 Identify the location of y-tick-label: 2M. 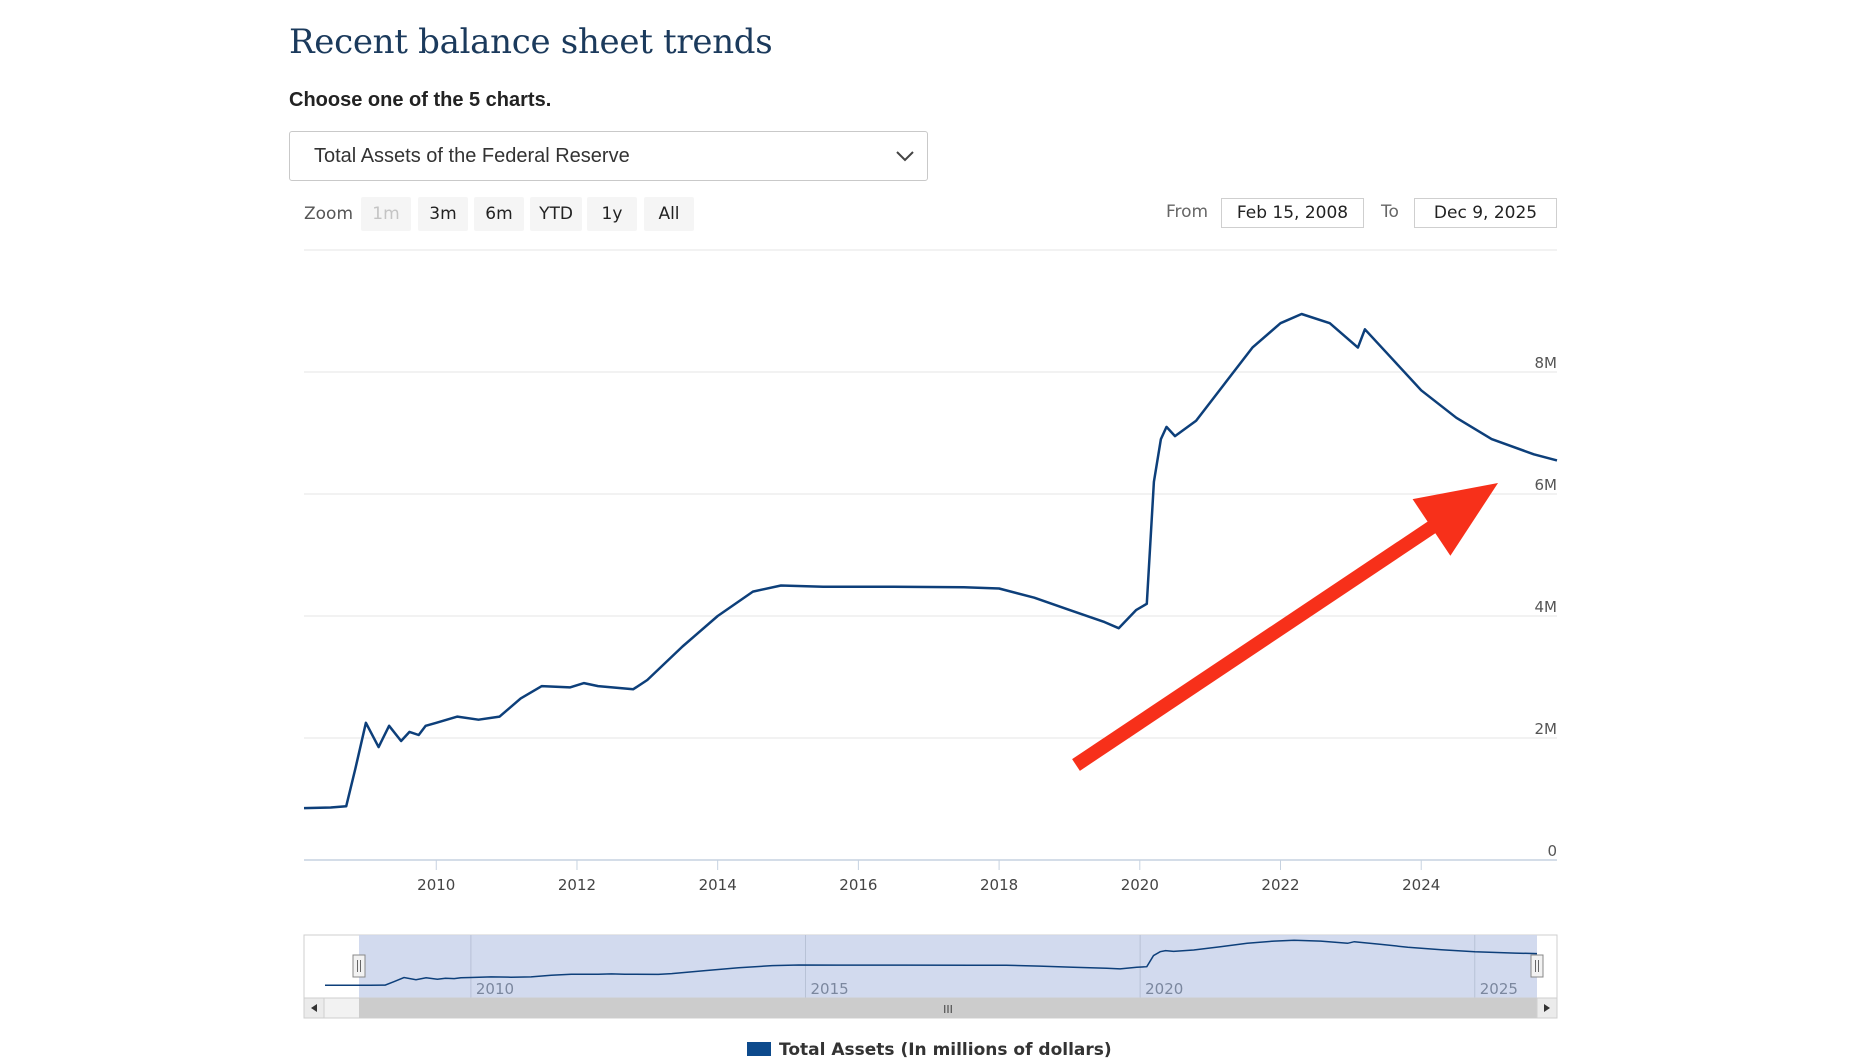
(1546, 729).